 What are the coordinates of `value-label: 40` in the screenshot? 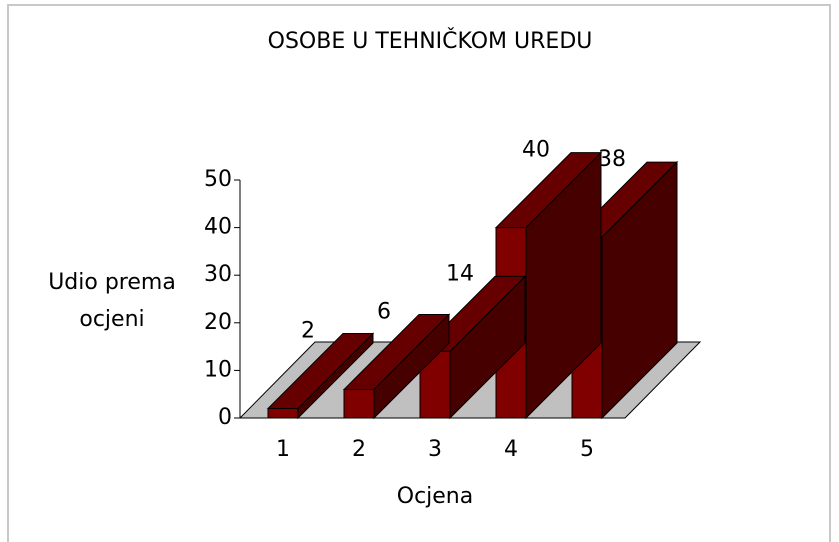 It's located at (536, 150).